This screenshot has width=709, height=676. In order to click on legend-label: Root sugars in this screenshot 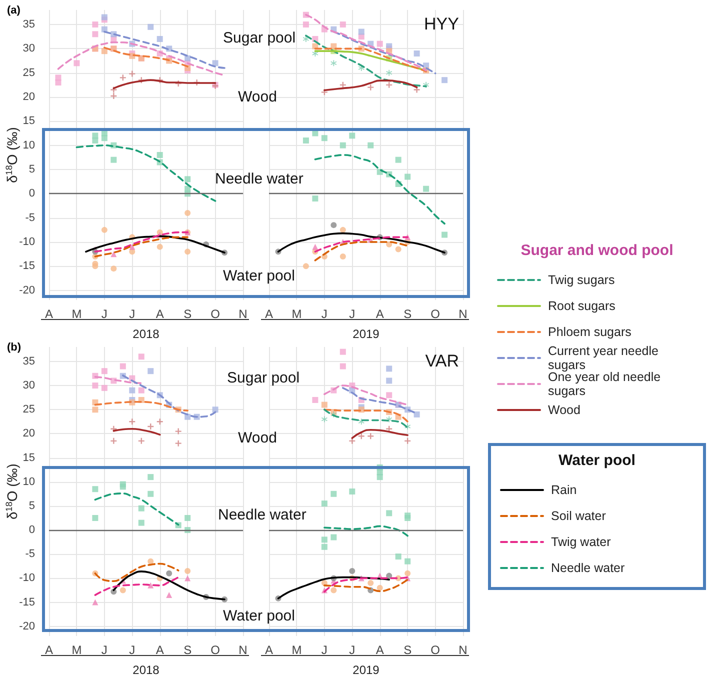, I will do `click(582, 306)`.